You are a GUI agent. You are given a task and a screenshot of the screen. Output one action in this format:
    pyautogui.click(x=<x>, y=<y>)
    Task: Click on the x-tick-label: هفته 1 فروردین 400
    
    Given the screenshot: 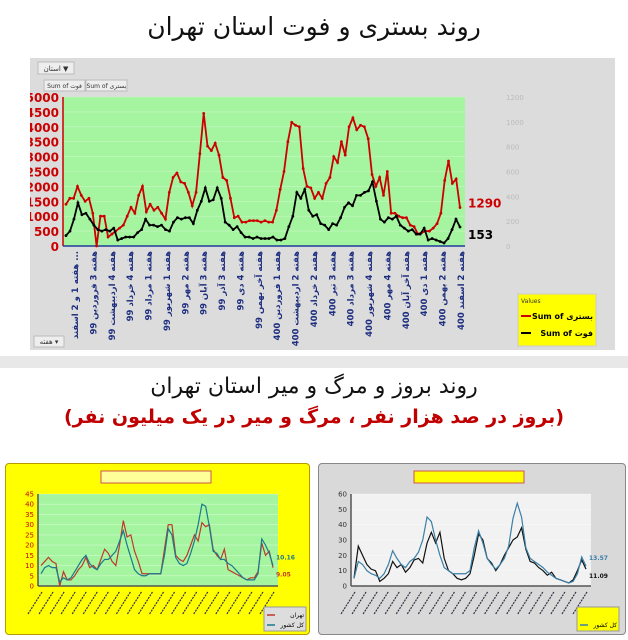 What is the action you would take?
    pyautogui.click(x=278, y=296)
    